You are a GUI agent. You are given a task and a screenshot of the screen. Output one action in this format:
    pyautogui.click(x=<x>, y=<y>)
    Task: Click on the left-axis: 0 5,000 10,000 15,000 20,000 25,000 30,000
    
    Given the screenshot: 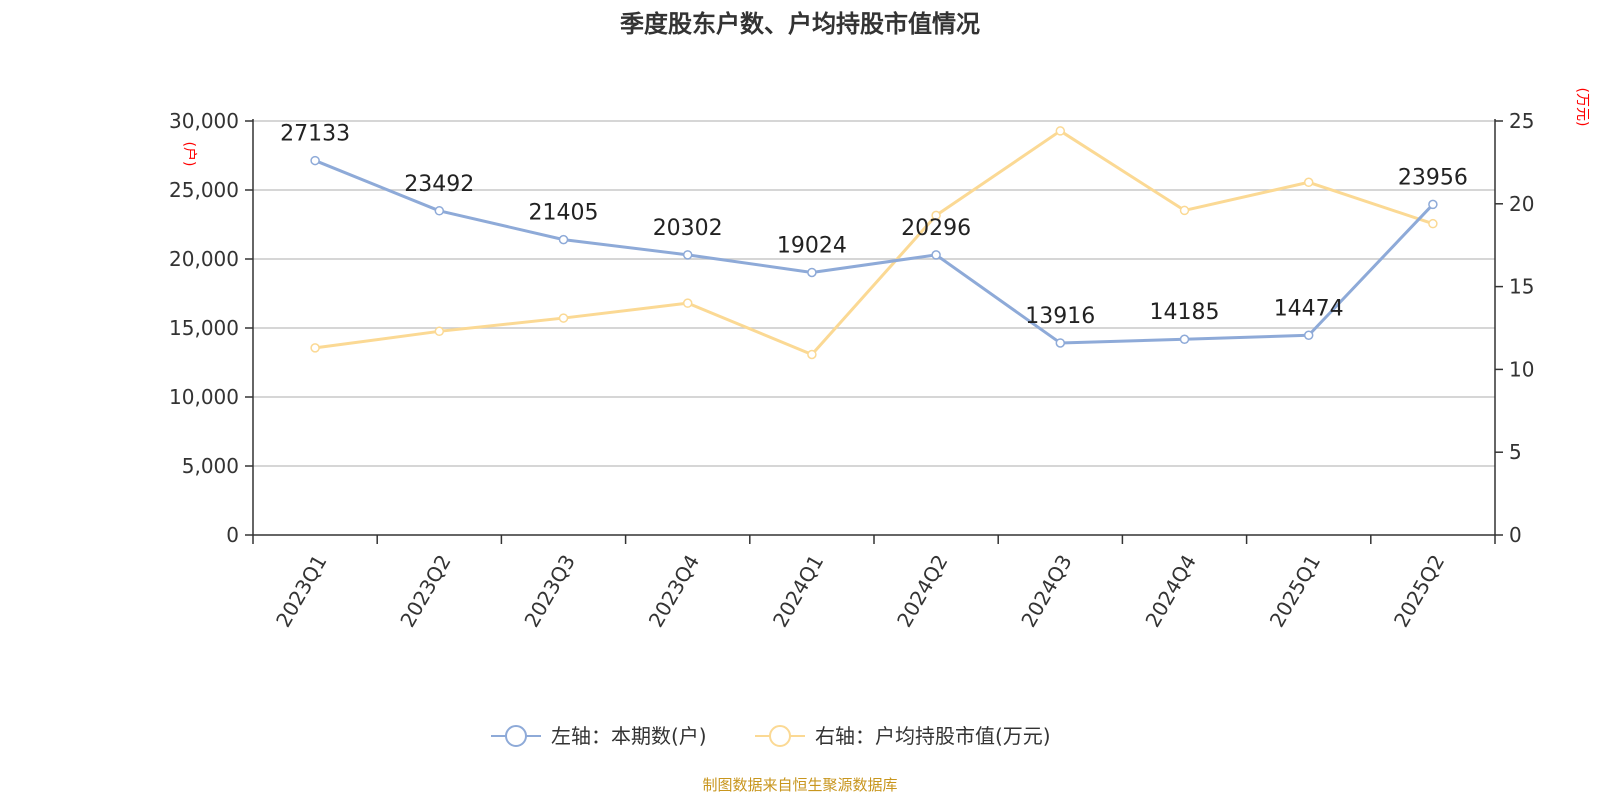 What is the action you would take?
    pyautogui.click(x=211, y=328)
    